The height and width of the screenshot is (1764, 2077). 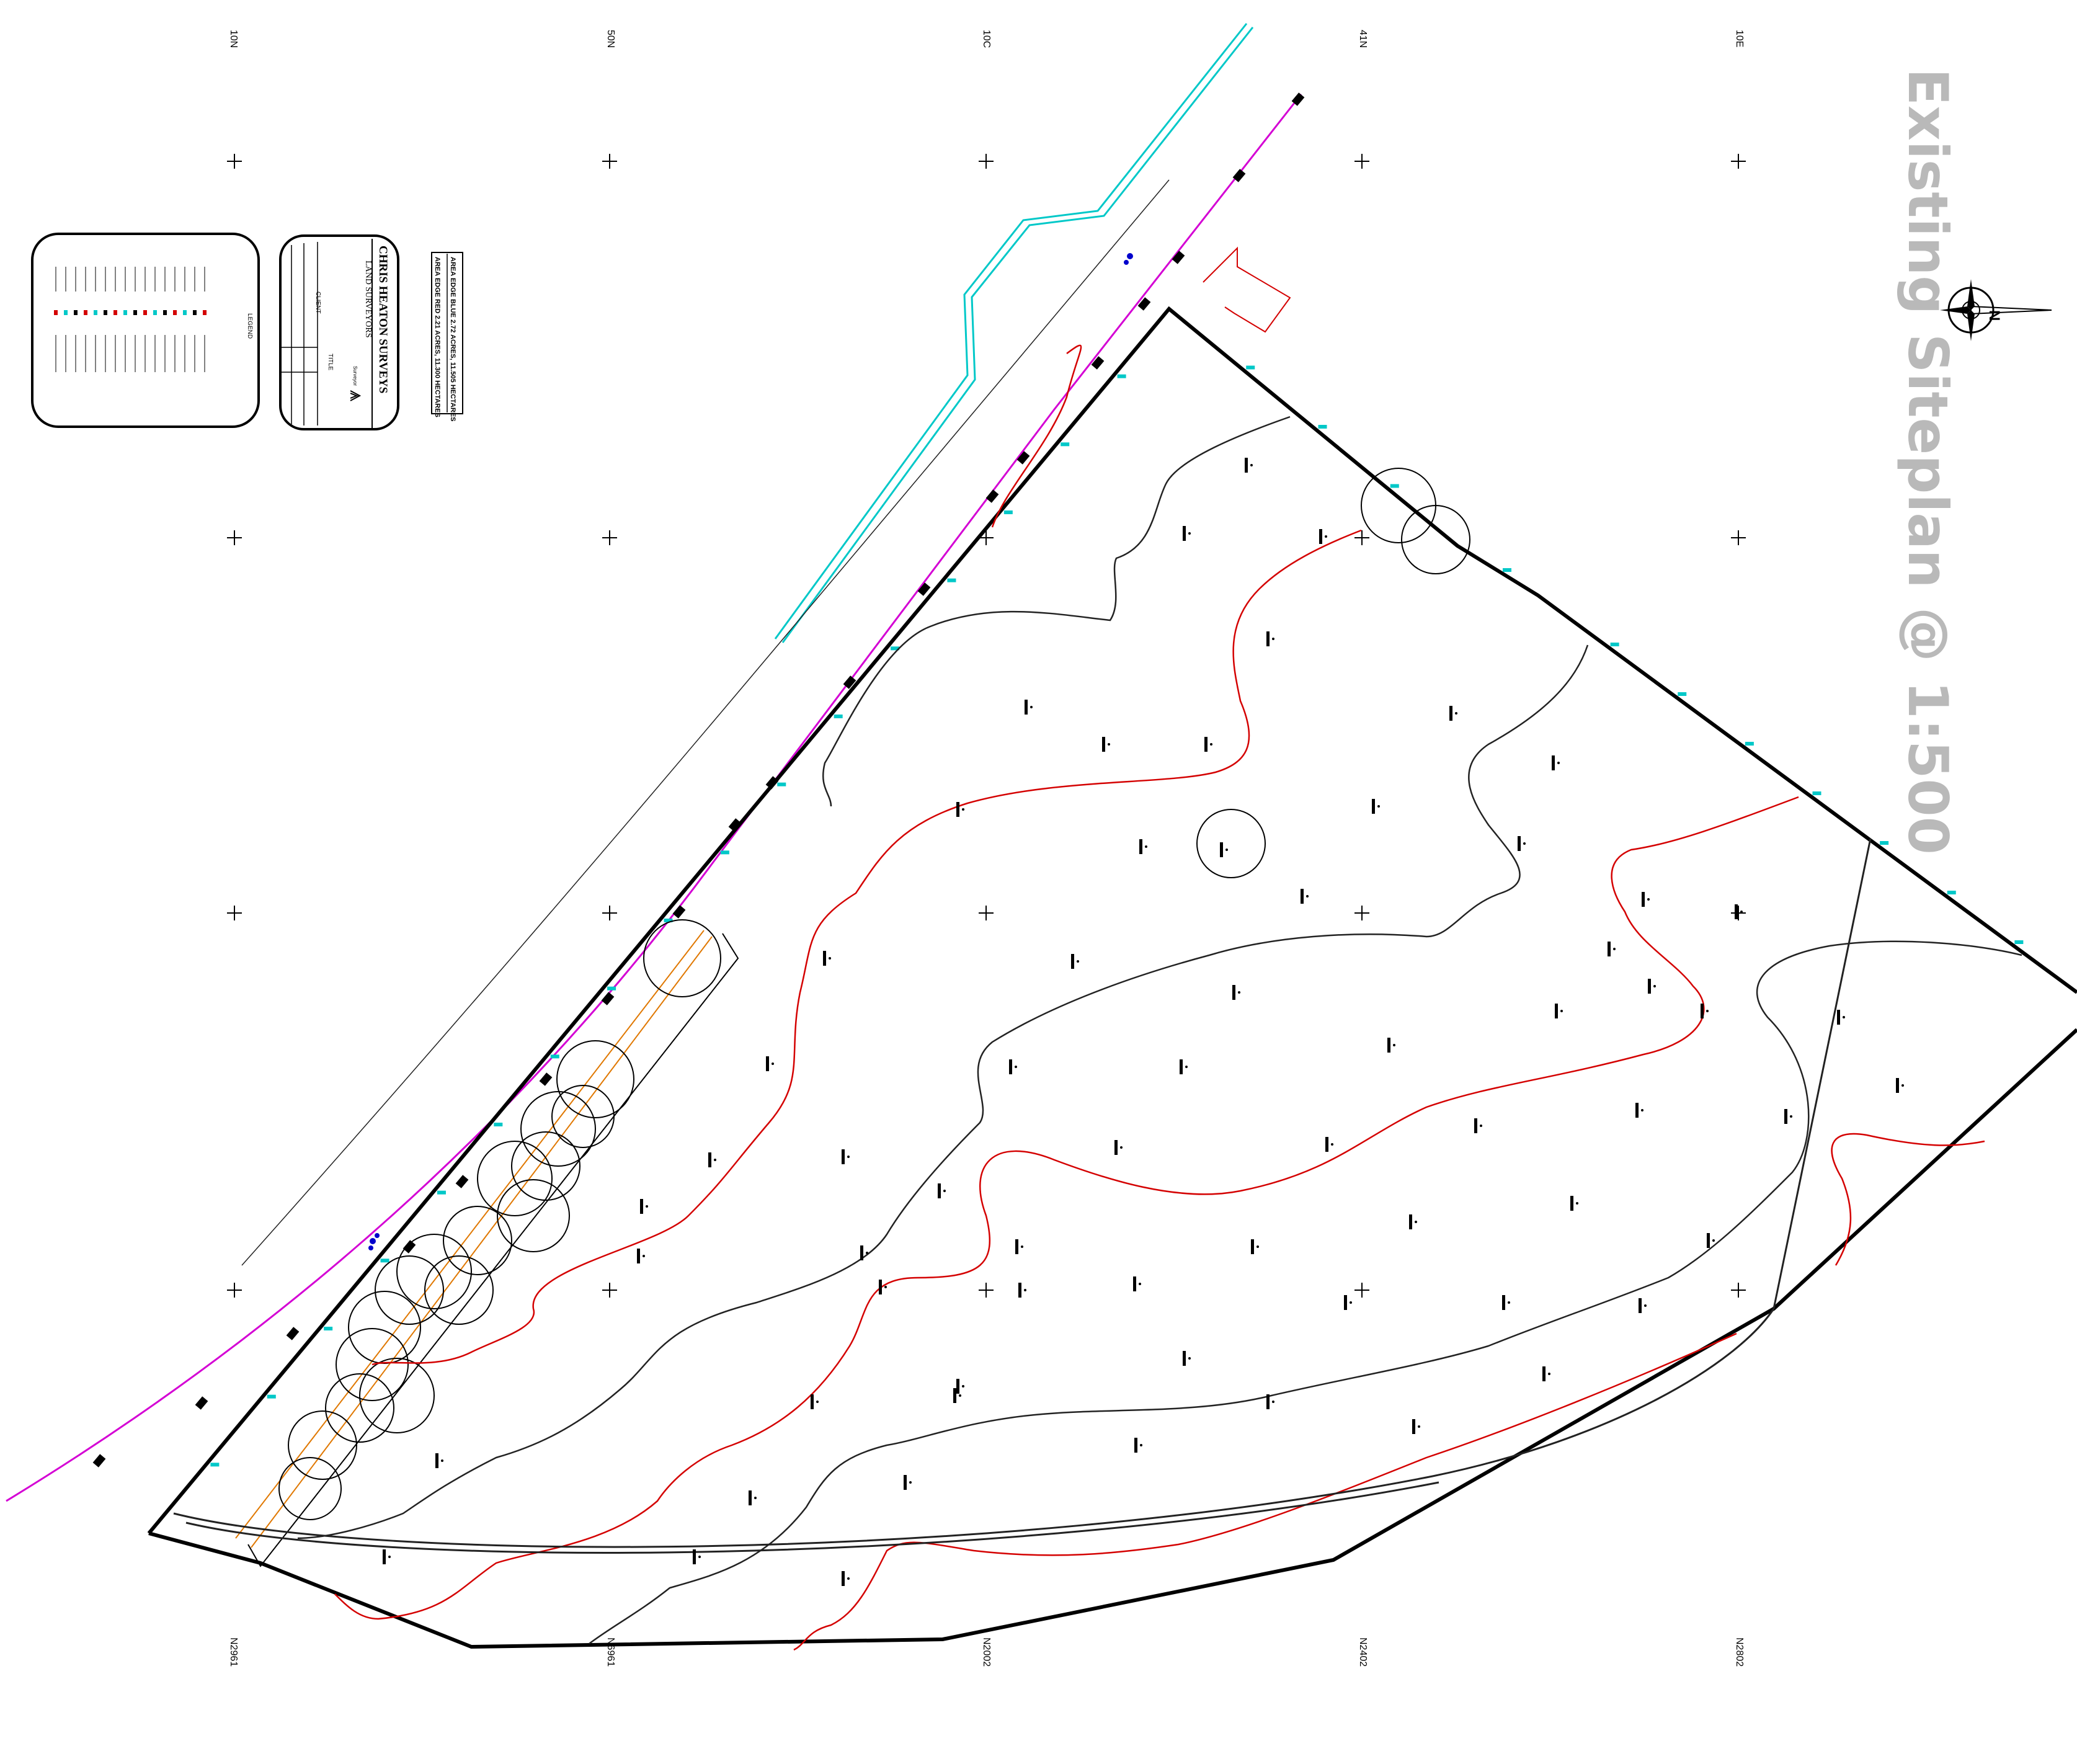 I want to click on client-label: CLIENT, so click(x=317, y=303).